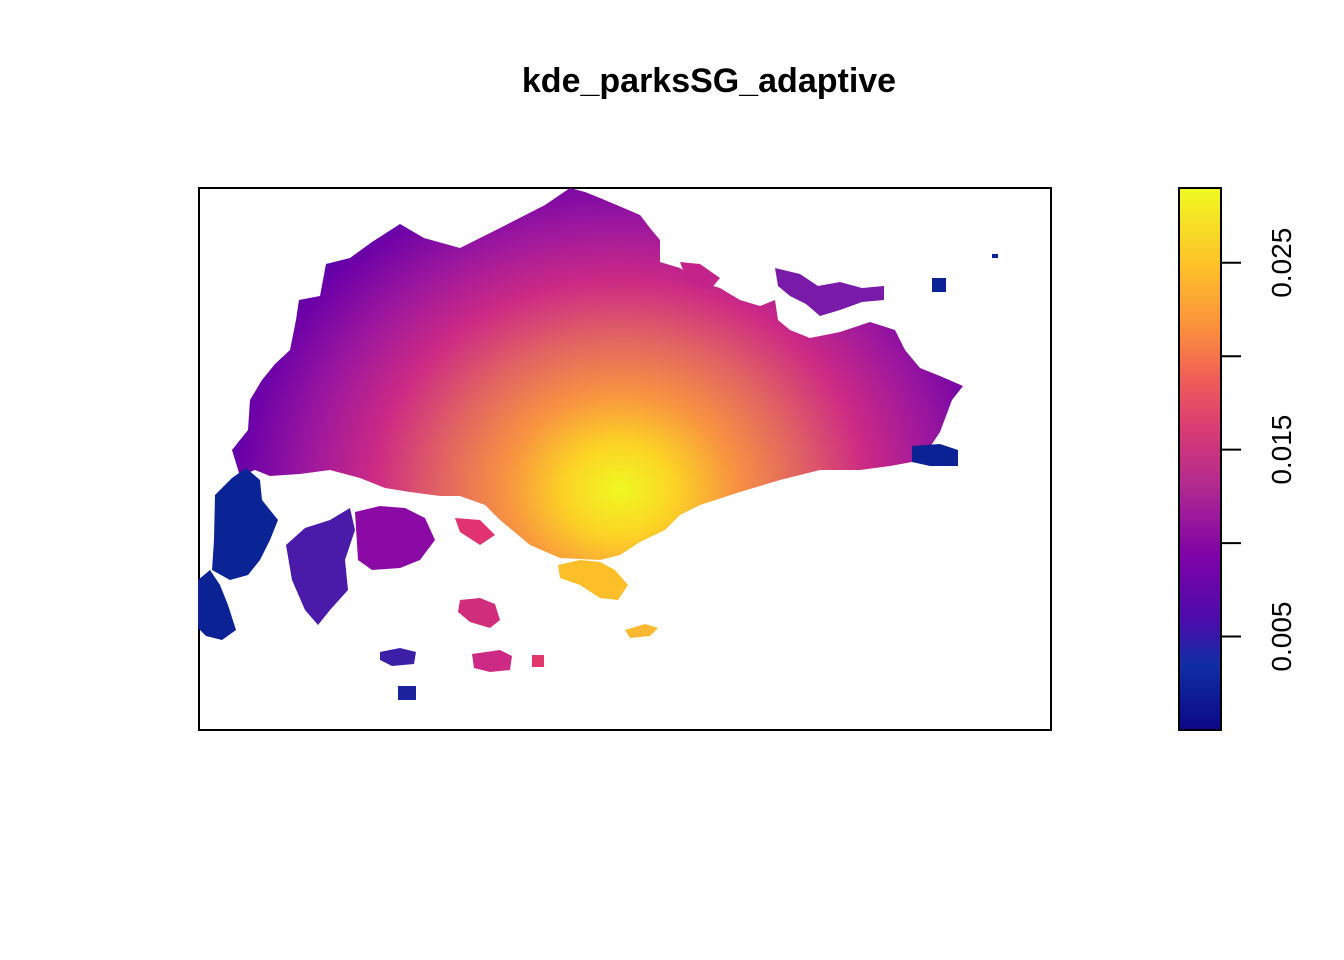  I want to click on colorbar-tick-label: 0.015, so click(1281, 450).